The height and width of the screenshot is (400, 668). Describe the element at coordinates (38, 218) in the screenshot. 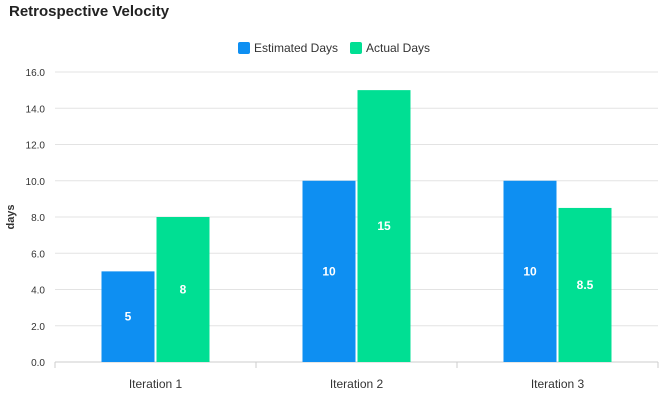

I see `y-tick-label: 8.0` at that location.